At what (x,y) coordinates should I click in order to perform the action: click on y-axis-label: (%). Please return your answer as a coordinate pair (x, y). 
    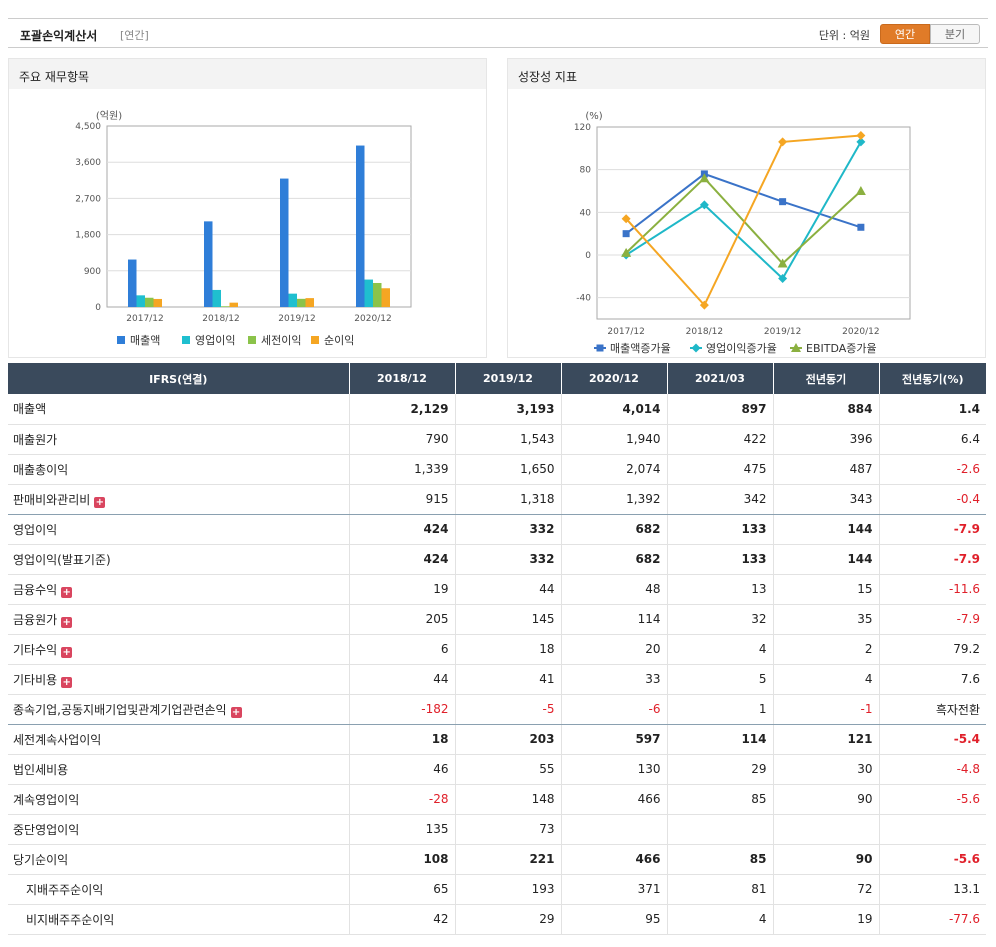
    Looking at the image, I should click on (593, 116).